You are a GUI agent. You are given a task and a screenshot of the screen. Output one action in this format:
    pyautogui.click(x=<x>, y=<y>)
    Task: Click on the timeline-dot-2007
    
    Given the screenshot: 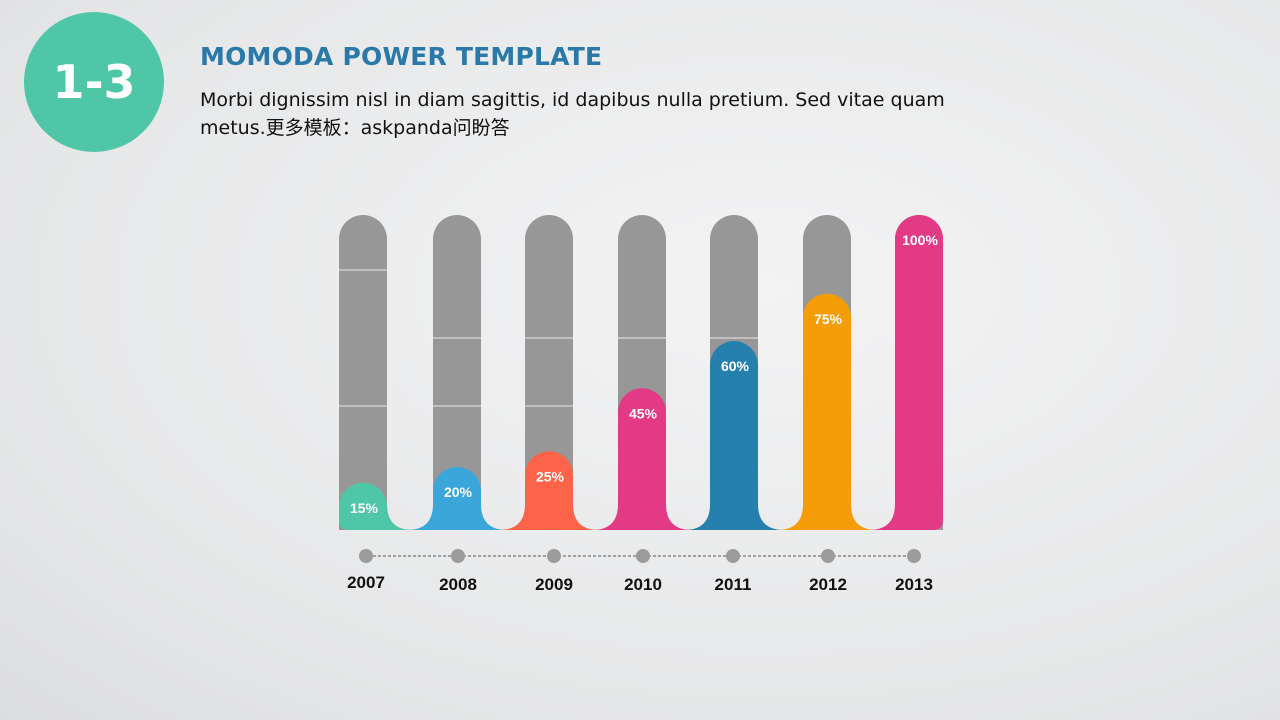 What is the action you would take?
    pyautogui.click(x=366, y=556)
    